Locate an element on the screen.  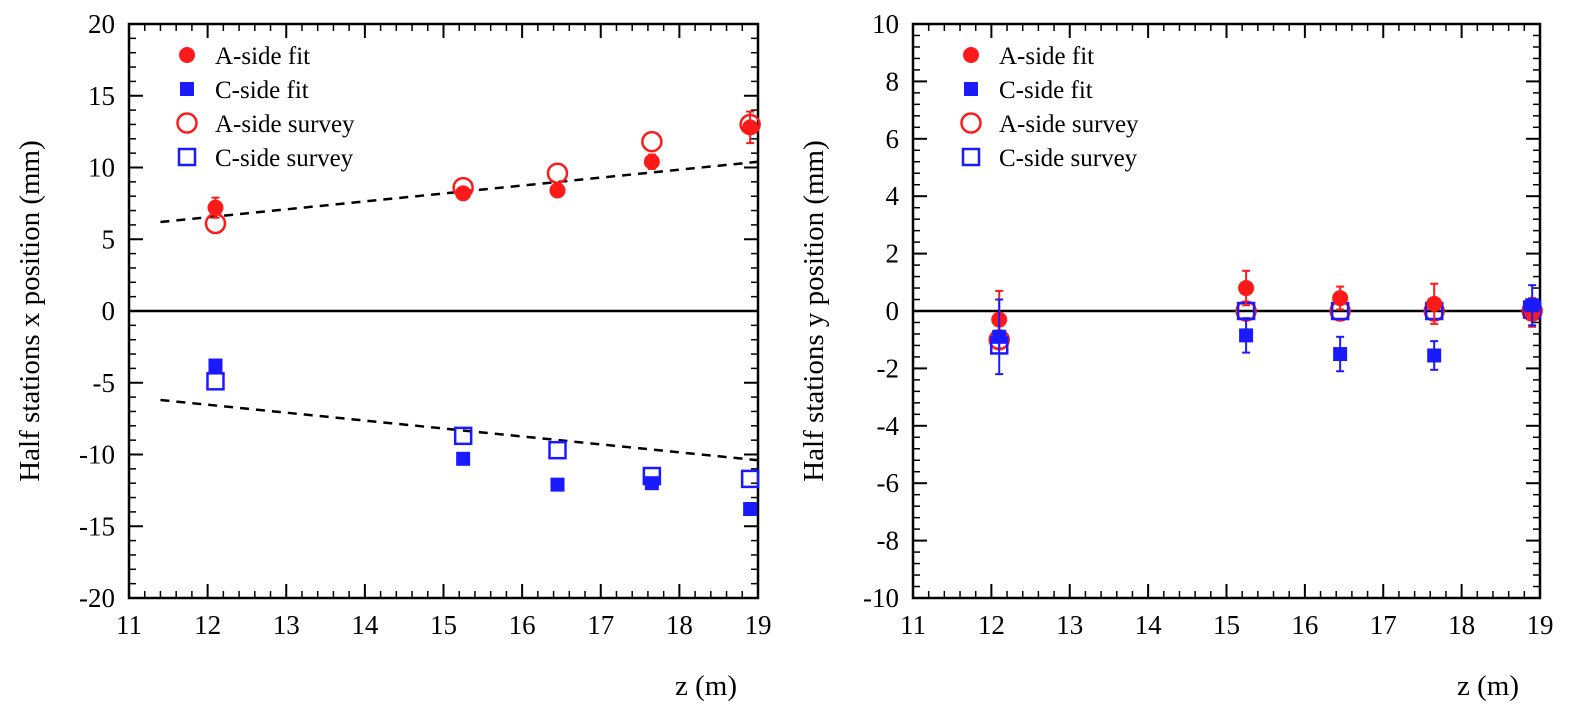
y-tick-label: -6 is located at coordinates (888, 483).